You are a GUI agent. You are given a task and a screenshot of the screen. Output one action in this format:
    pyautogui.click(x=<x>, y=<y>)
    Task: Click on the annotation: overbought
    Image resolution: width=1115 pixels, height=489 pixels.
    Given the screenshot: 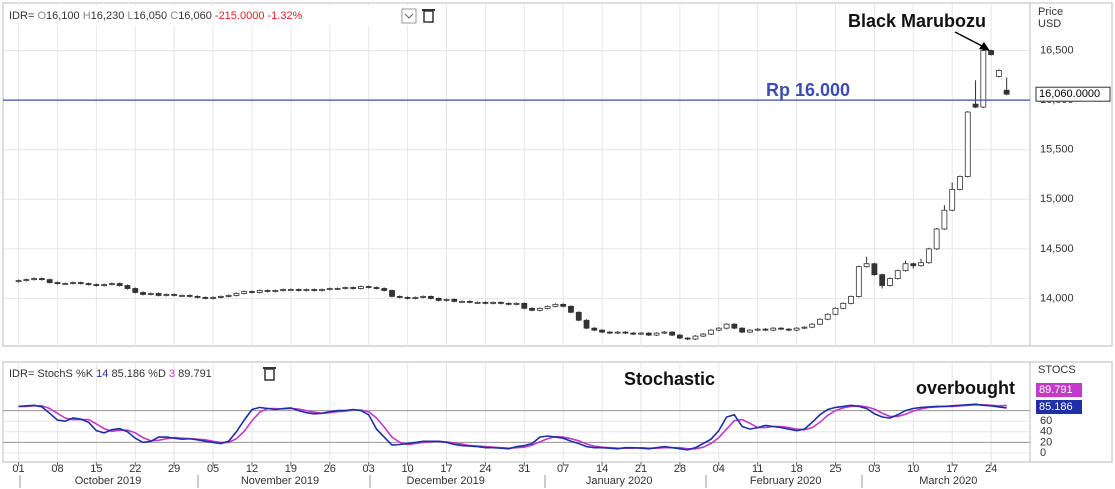 What is the action you would take?
    pyautogui.click(x=965, y=388)
    